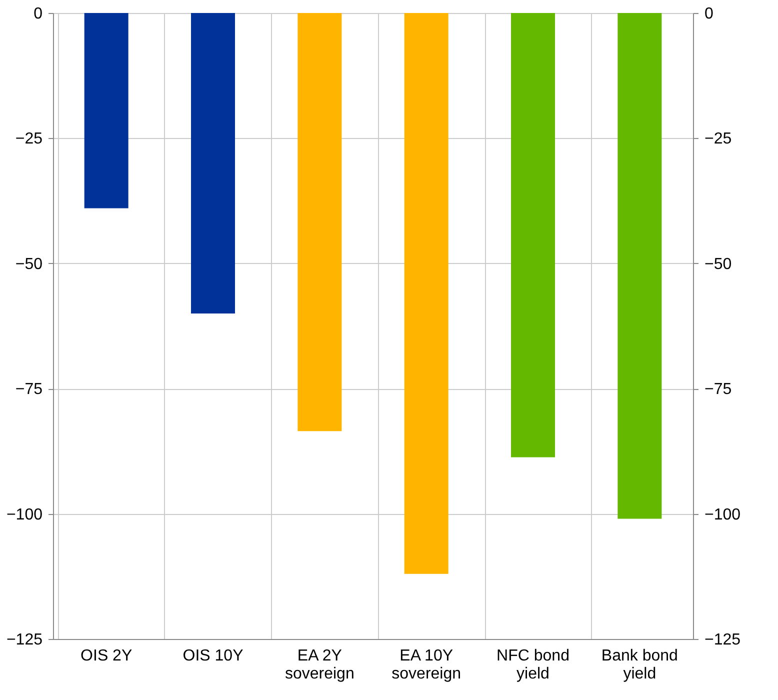  I want to click on y2-tick-label: −50, so click(718, 264).